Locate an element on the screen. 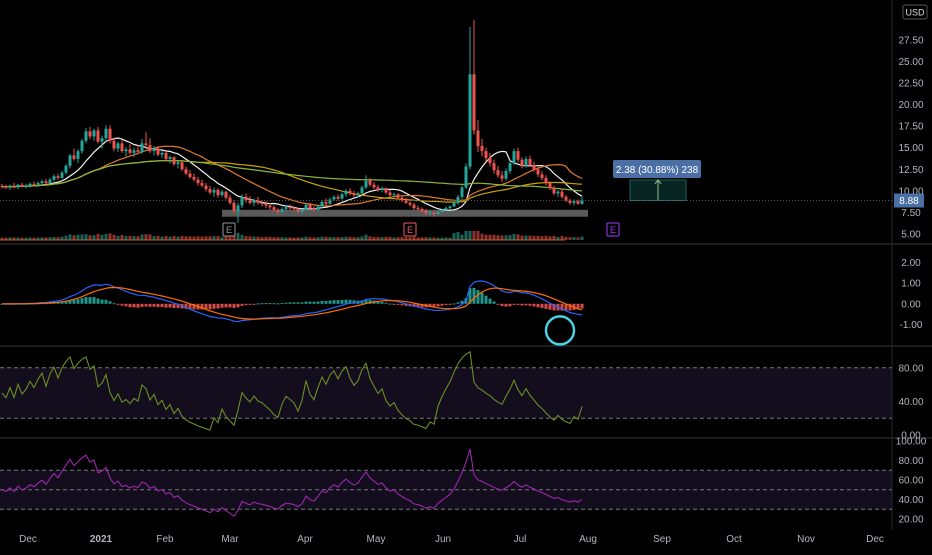 This screenshot has width=932, height=555. support-zone-layer is located at coordinates (405, 213).